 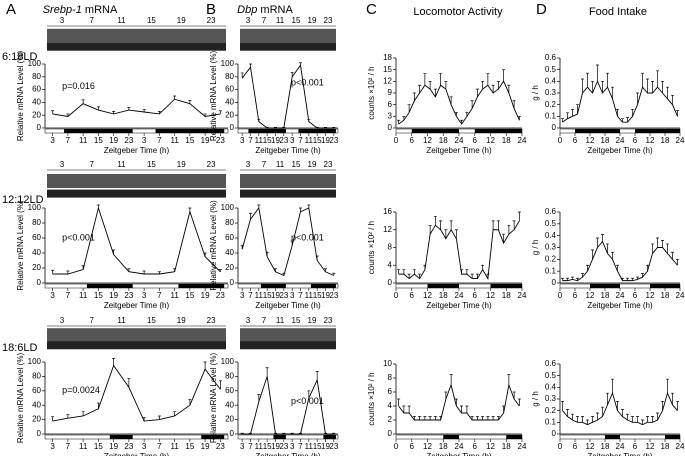 What do you see at coordinates (80, 10) in the screenshot?
I see `panel-title: Srebp-1 mRNA` at bounding box center [80, 10].